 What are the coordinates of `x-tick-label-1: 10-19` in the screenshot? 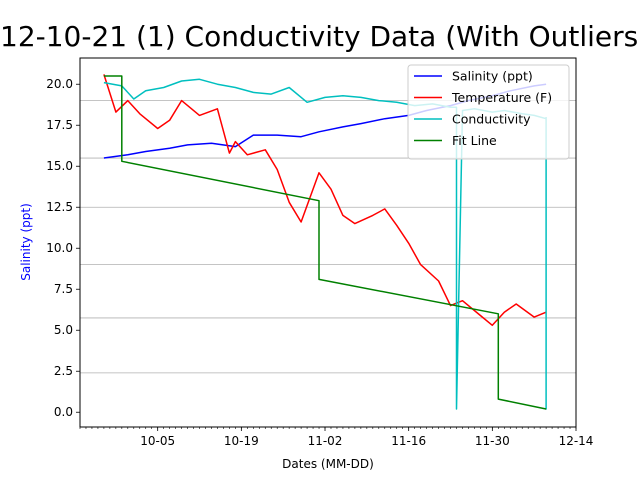 It's located at (241, 441).